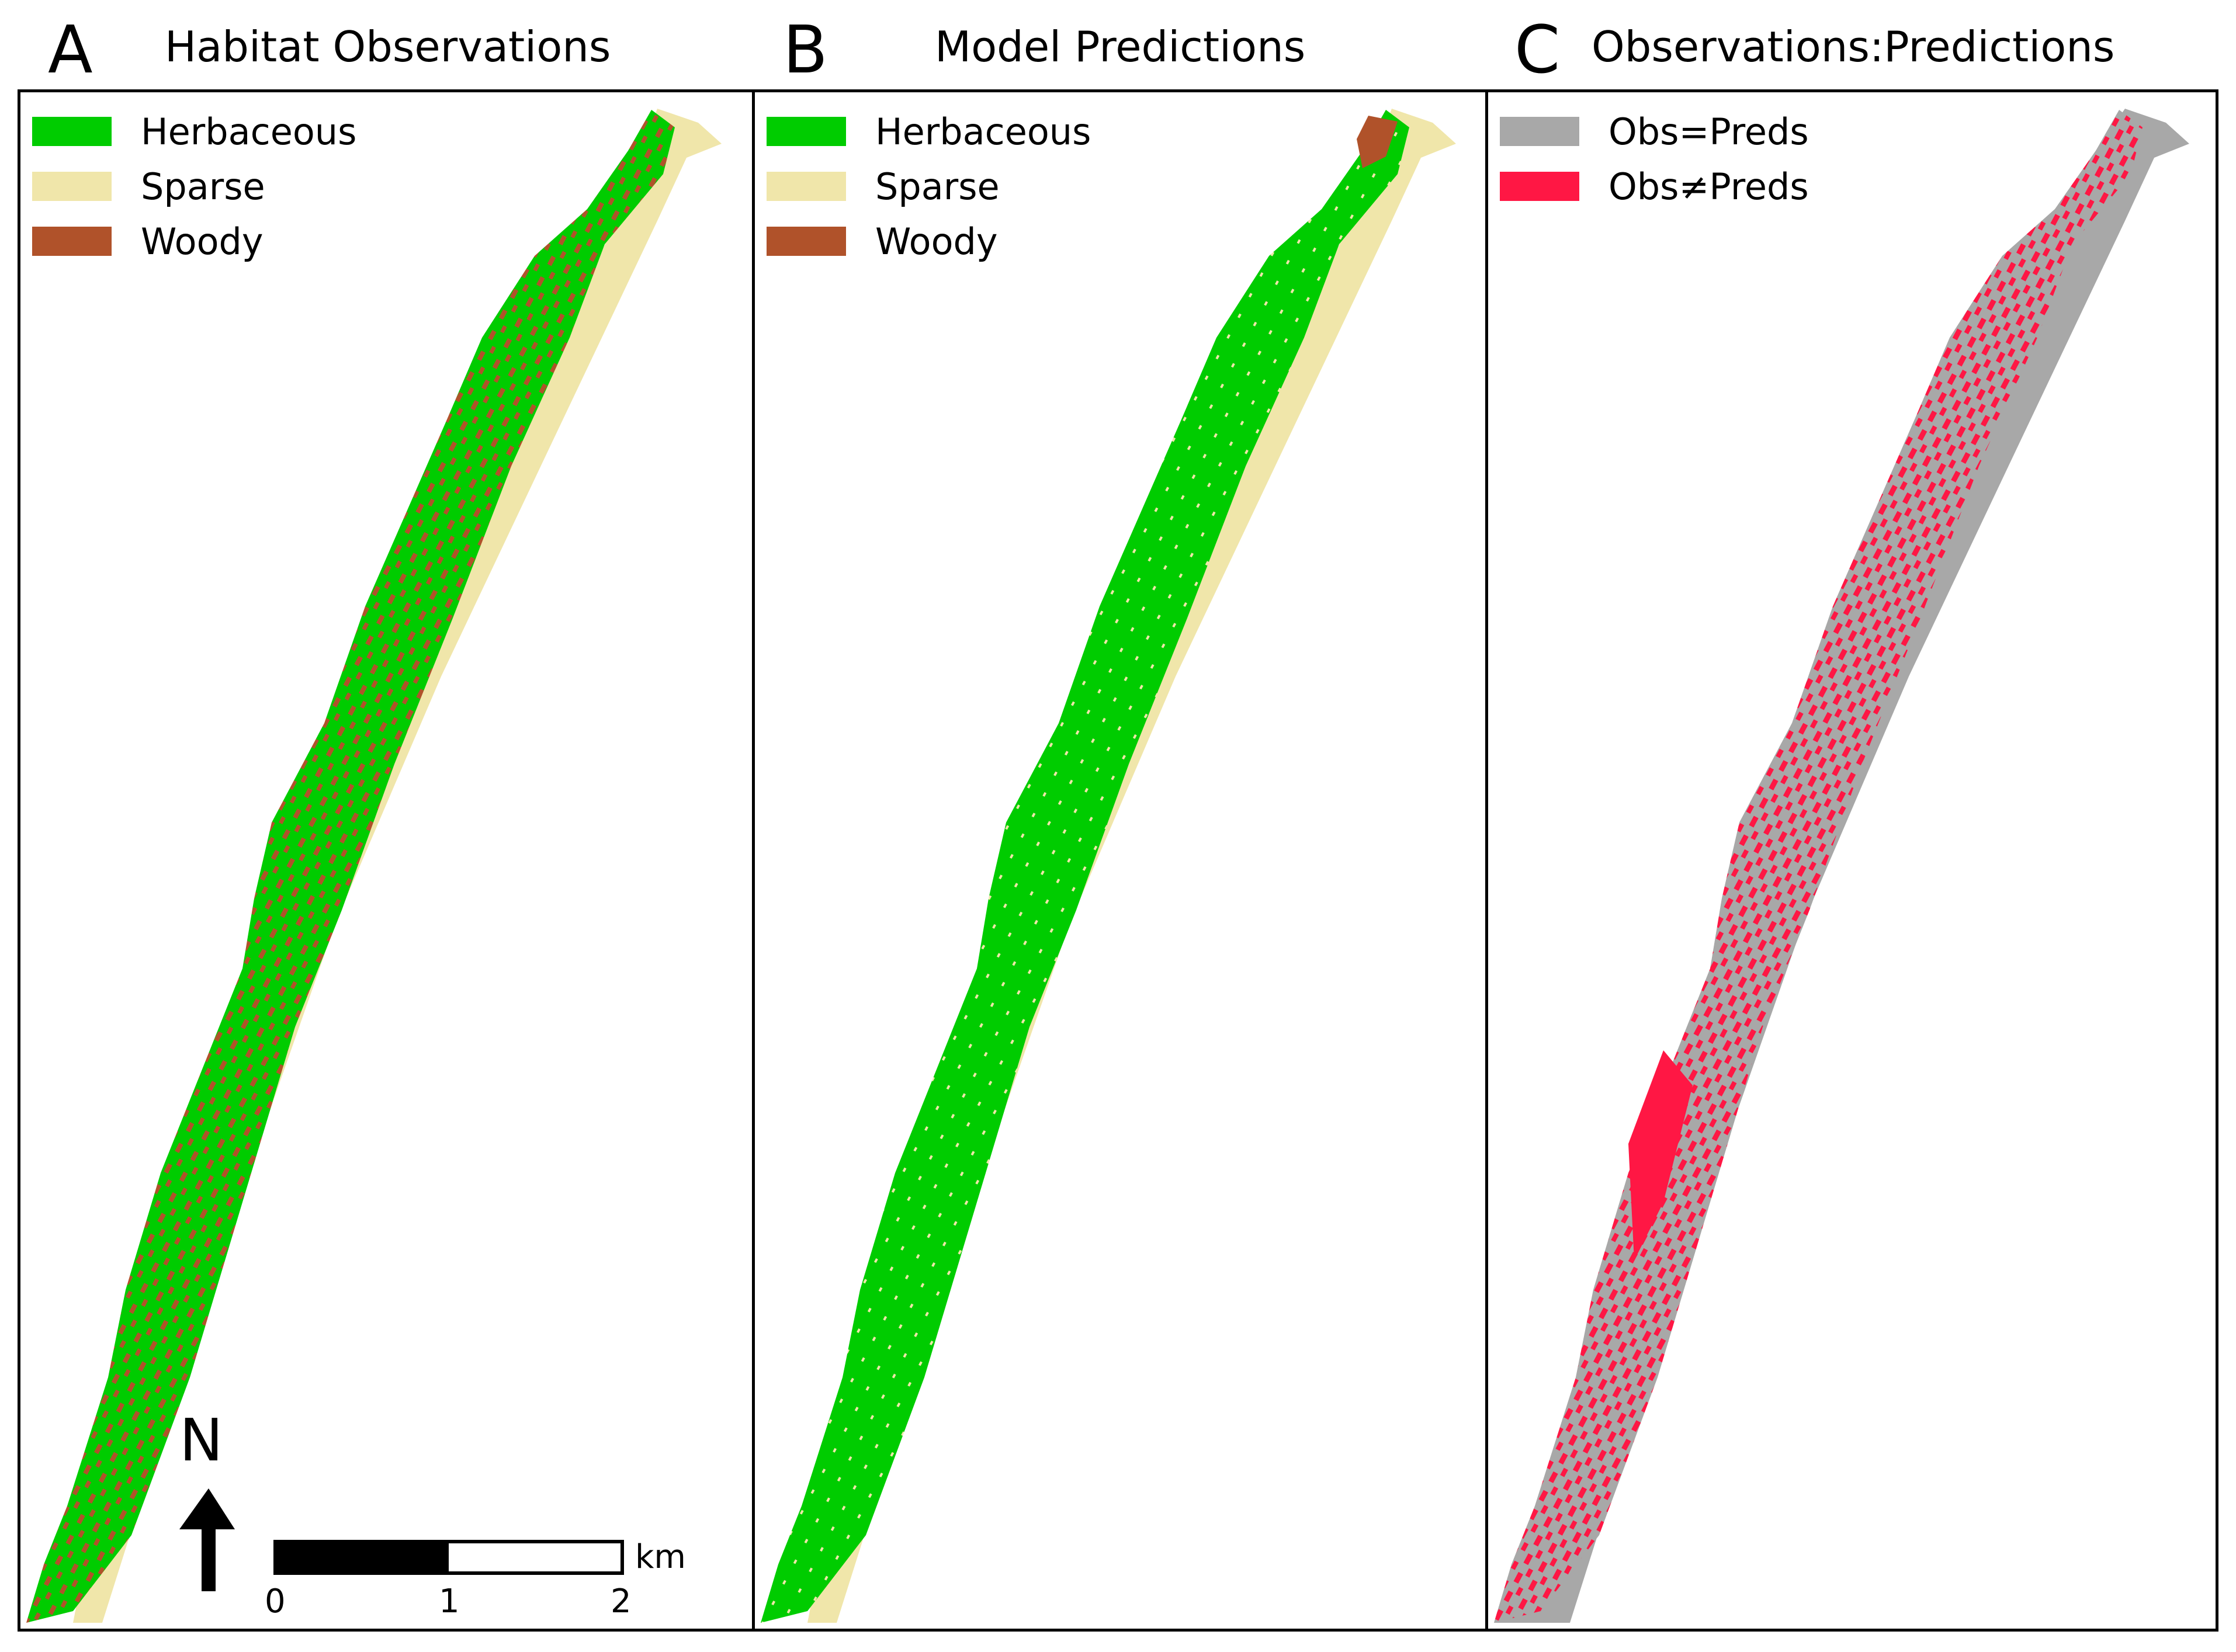 The width and height of the screenshot is (2236, 1652). Describe the element at coordinates (388, 46) in the screenshot. I see `panel-a-title: Habitat Observations` at that location.